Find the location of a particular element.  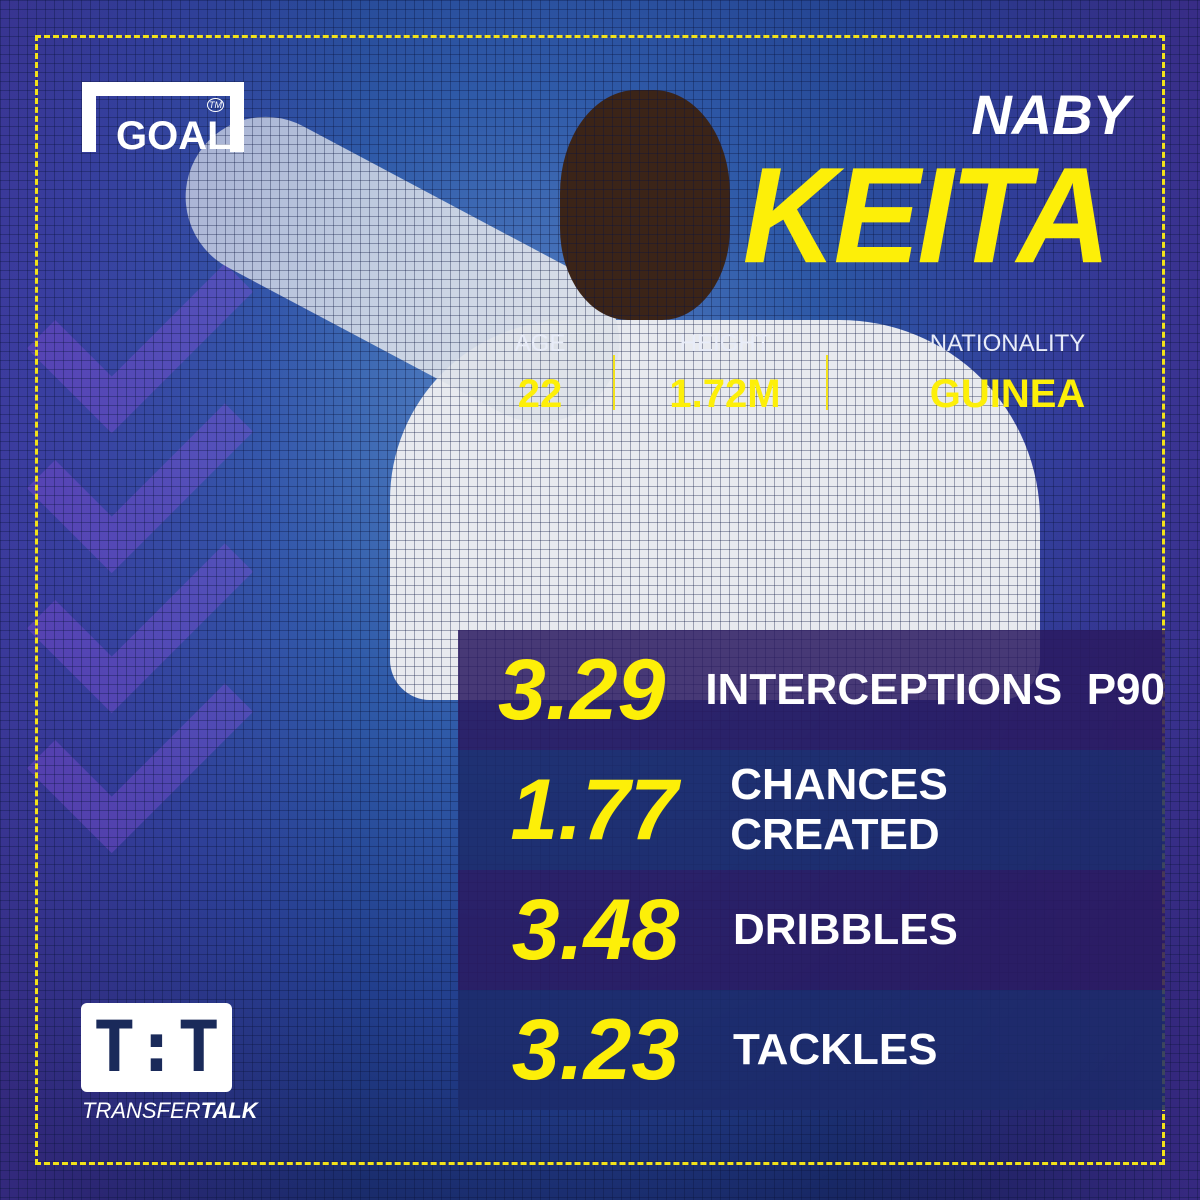

stat-row: 3.29 INTERCEPTIONS P90 is located at coordinates (811, 690).